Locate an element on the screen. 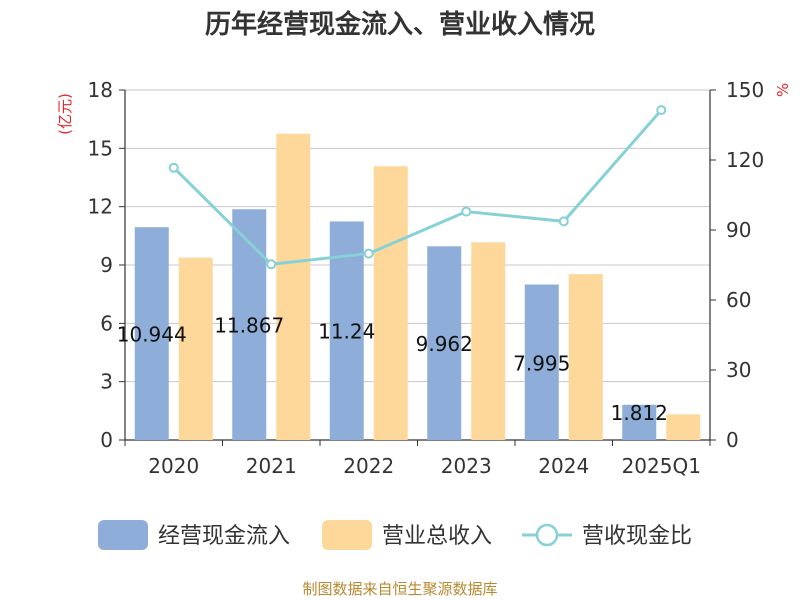  data-label: 11.24 is located at coordinates (346, 332).